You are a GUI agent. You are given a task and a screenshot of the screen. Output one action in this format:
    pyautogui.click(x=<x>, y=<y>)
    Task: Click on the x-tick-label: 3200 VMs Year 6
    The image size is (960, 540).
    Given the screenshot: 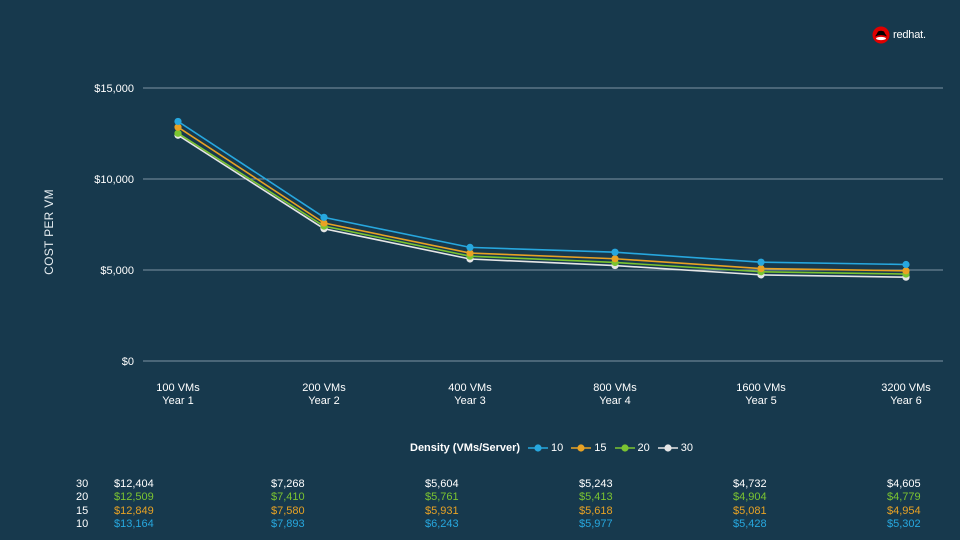 What is the action you would take?
    pyautogui.click(x=906, y=394)
    